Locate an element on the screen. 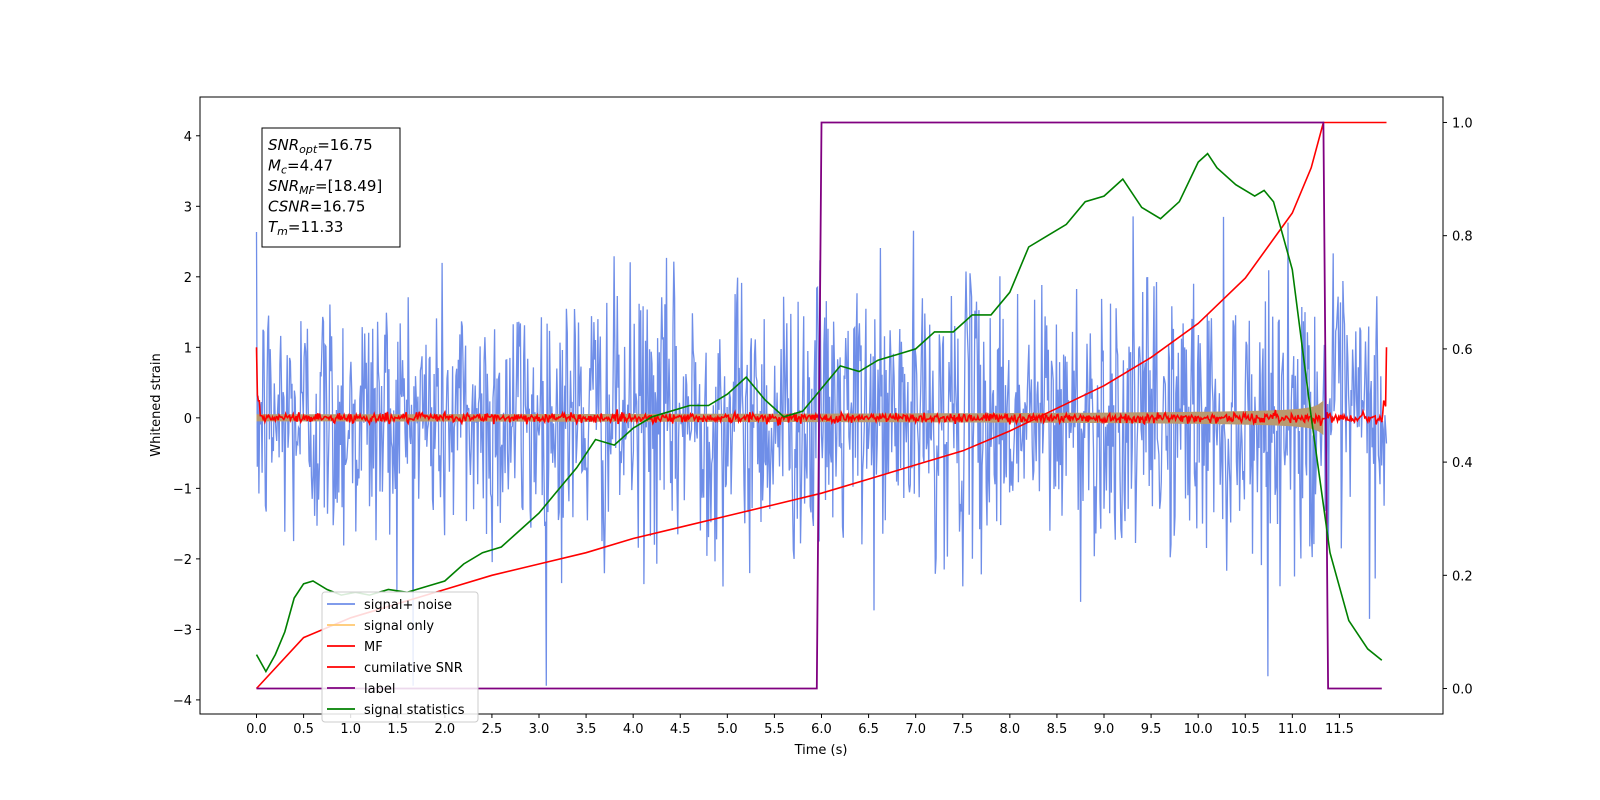 The height and width of the screenshot is (800, 1600). x-tick-label: 10.0 is located at coordinates (1198, 729).